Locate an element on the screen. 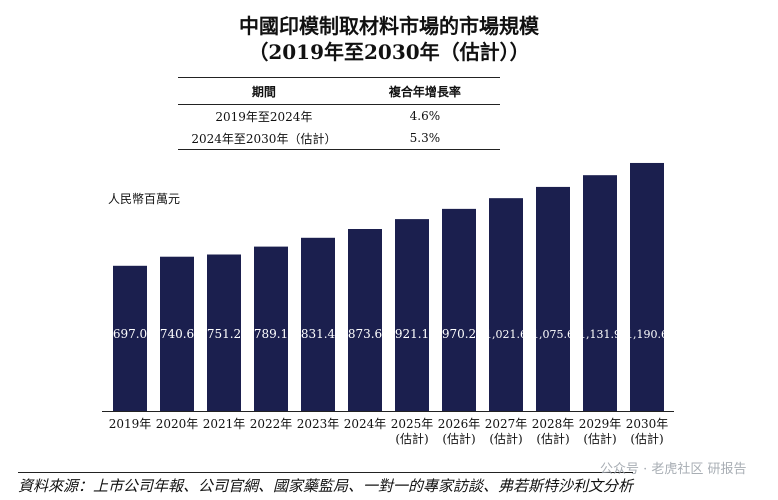 Image resolution: width=778 pixels, height=500 pixels. value-label-9: 1,075.6 is located at coordinates (553, 334).